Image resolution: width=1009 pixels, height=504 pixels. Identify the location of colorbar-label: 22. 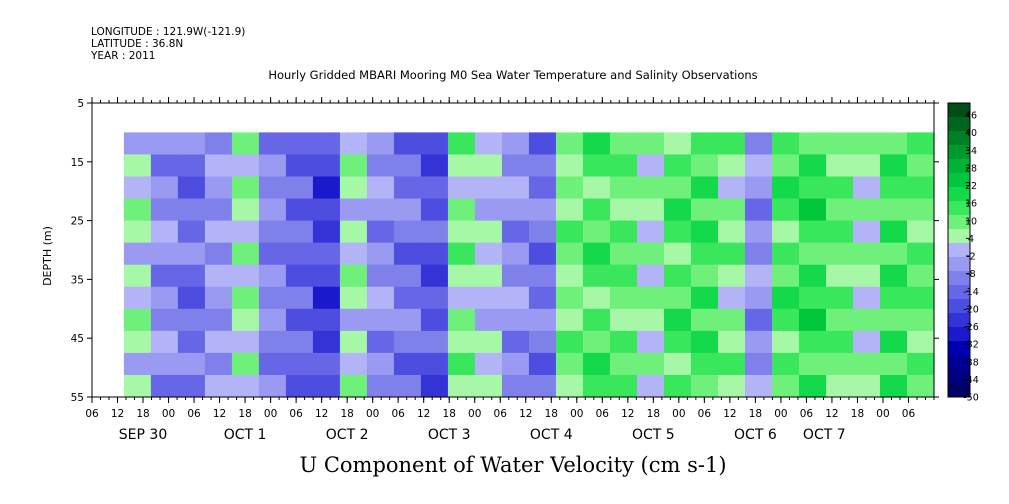
(971, 186).